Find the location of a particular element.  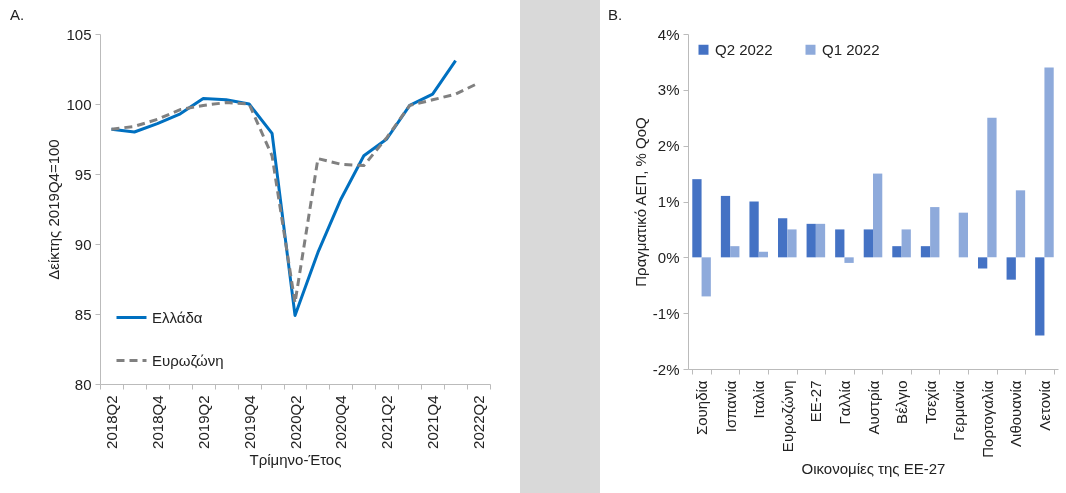

legend-label: Ευρωζώνη is located at coordinates (188, 360).